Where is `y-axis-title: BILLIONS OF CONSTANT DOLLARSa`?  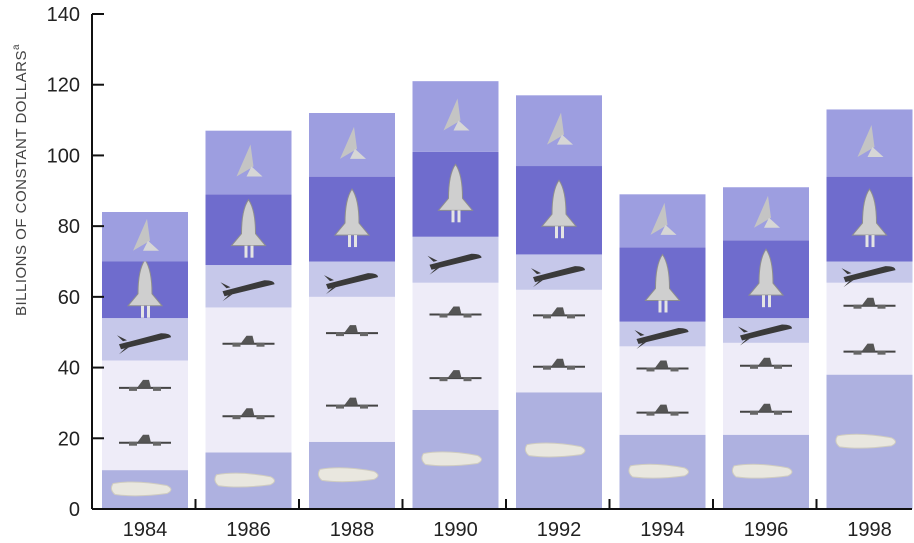 y-axis-title: BILLIONS OF CONSTANT DOLLARSa is located at coordinates (20, 180).